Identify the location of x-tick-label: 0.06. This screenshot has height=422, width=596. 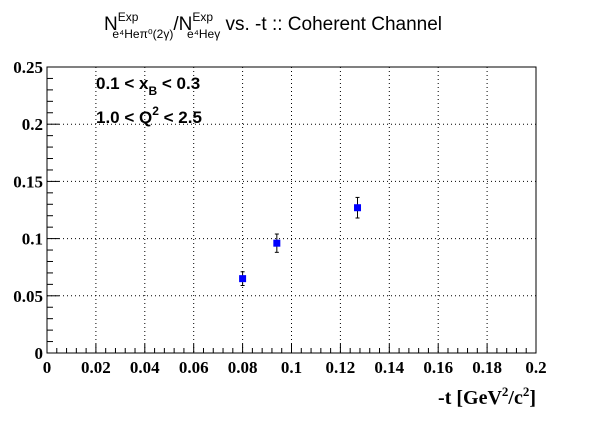
(194, 367).